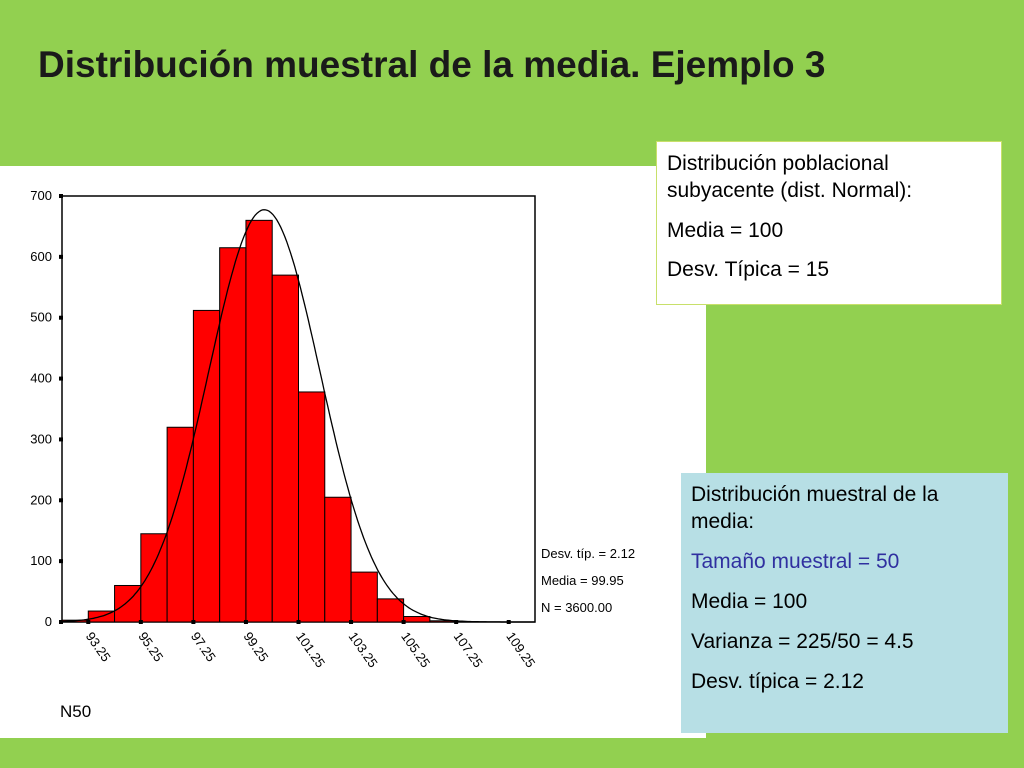 This screenshot has width=1024, height=768. What do you see at coordinates (41, 499) in the screenshot?
I see `y-tick-label: 200` at bounding box center [41, 499].